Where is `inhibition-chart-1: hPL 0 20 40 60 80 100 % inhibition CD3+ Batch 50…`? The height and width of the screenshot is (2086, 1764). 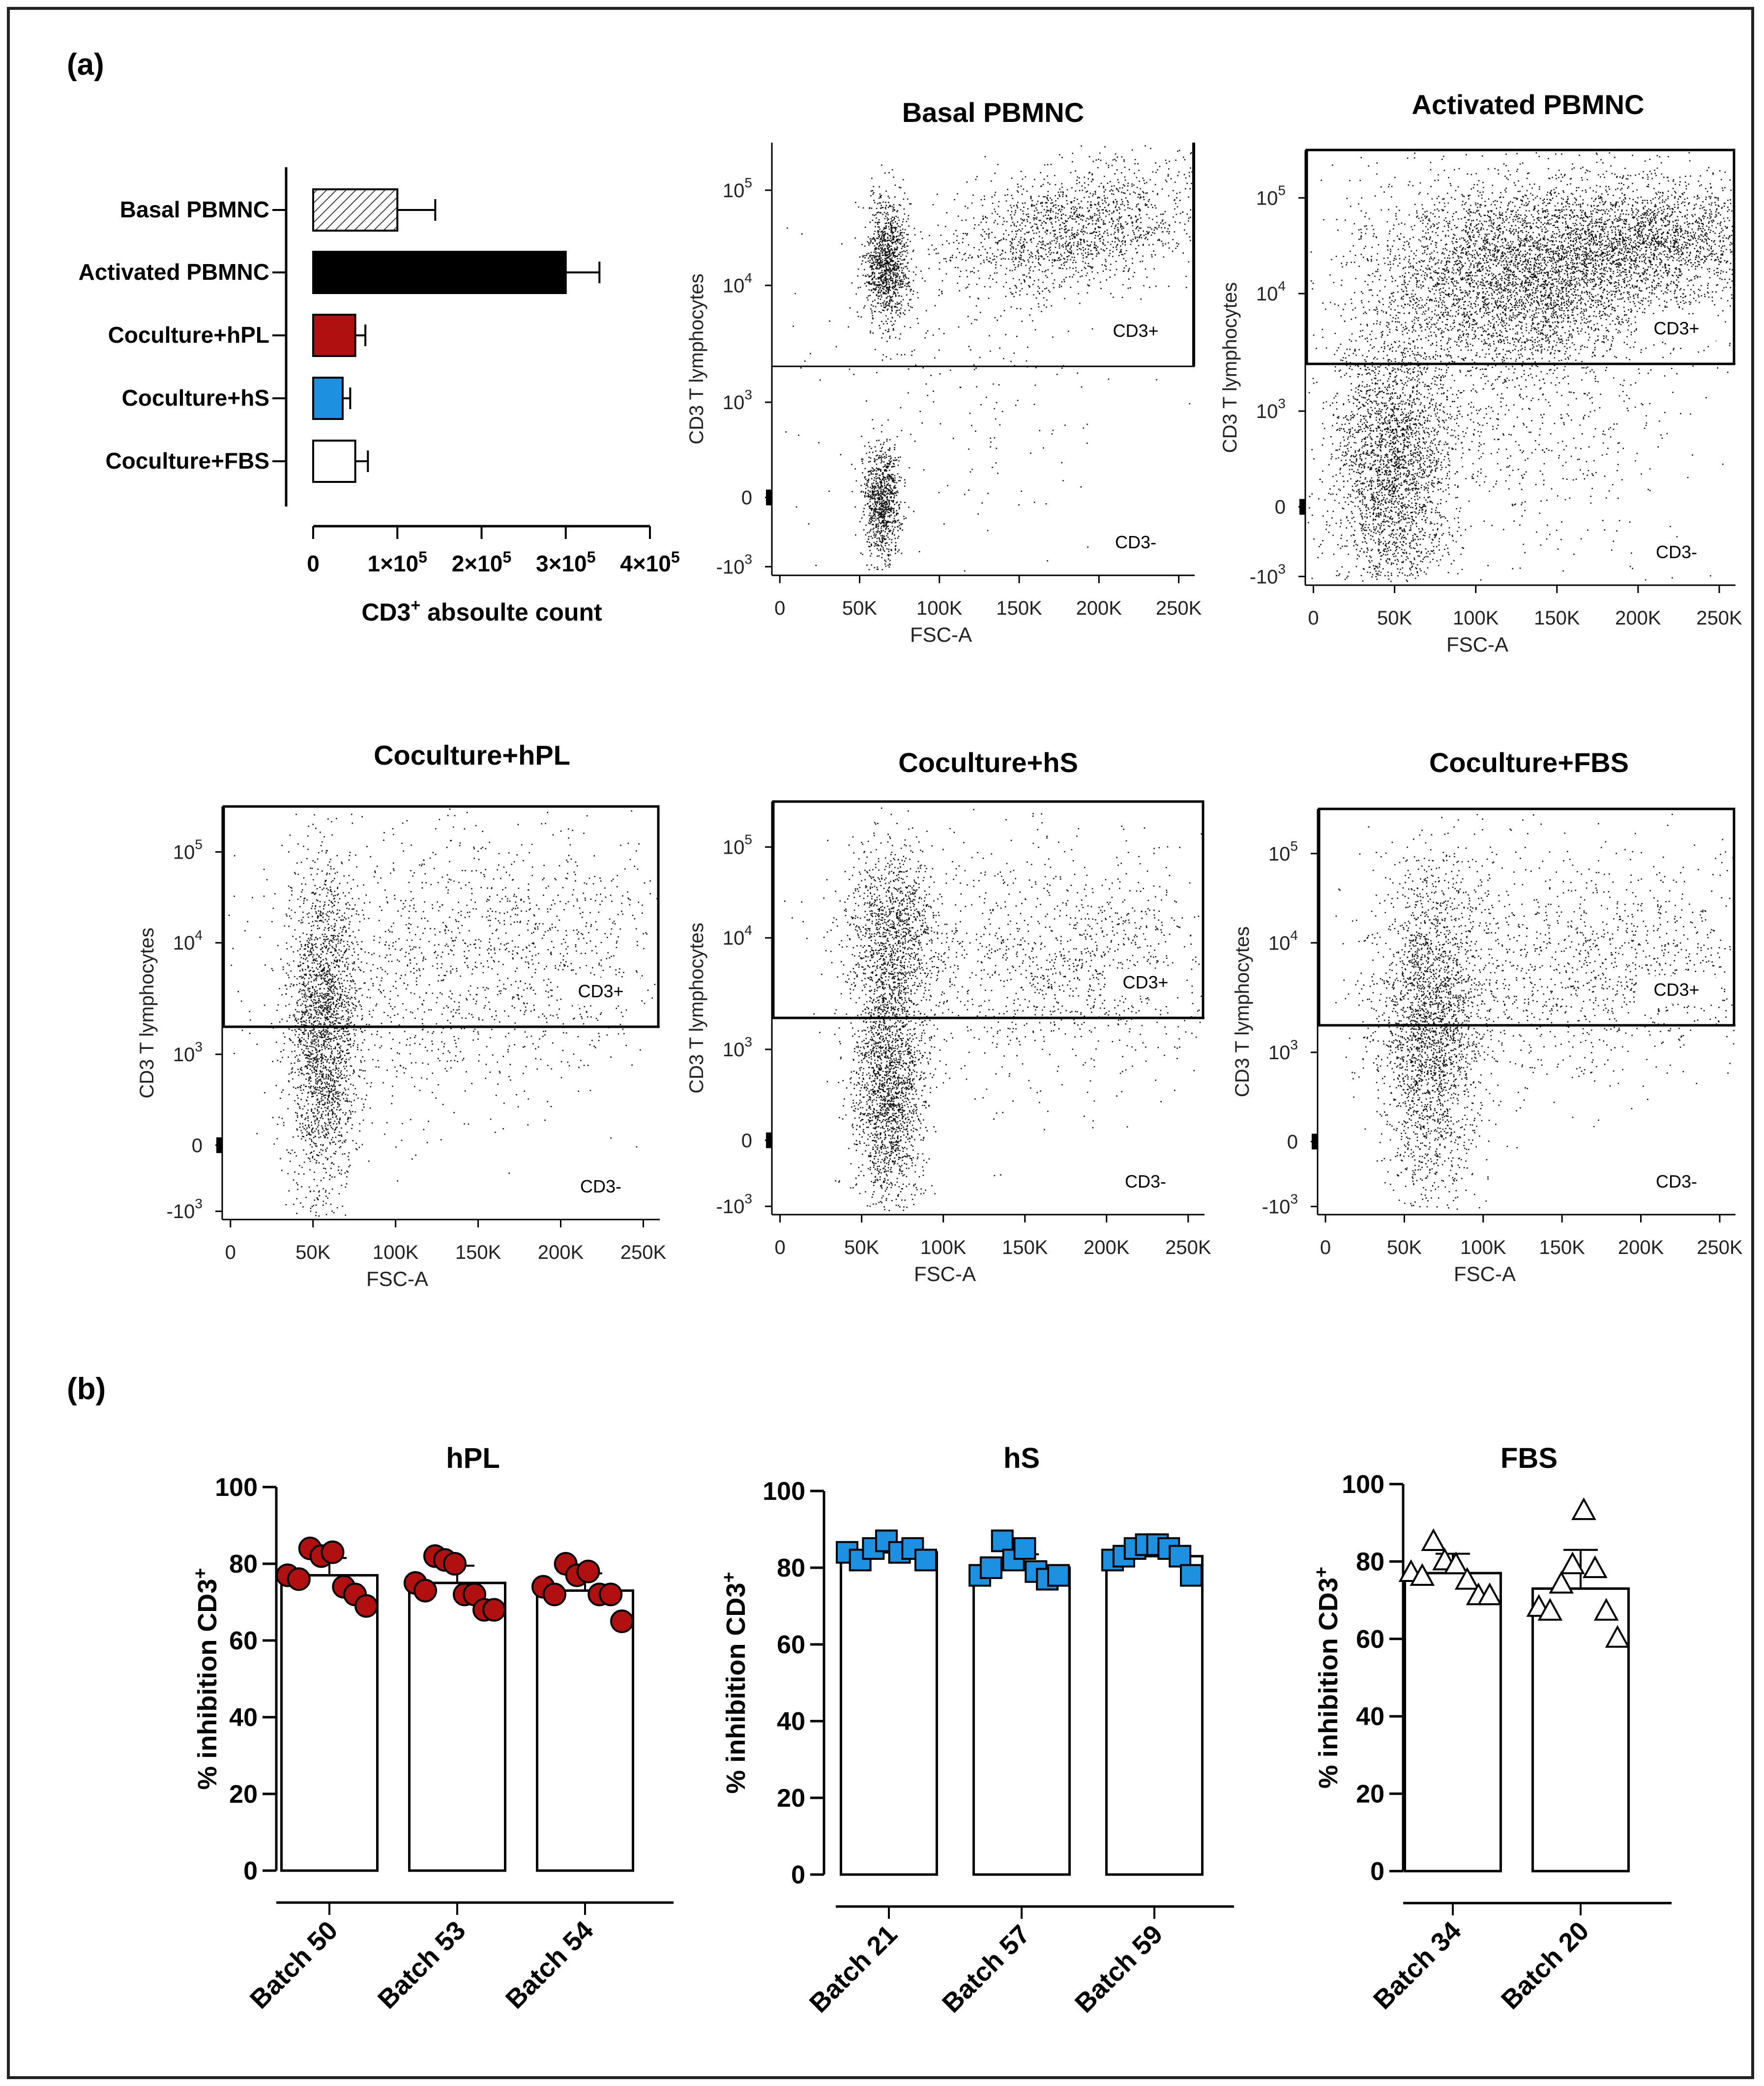
inhibition-chart-1: hPL 0 20 40 60 80 100 % inhibition CD3+ Batch 50… is located at coordinates (432, 1729).